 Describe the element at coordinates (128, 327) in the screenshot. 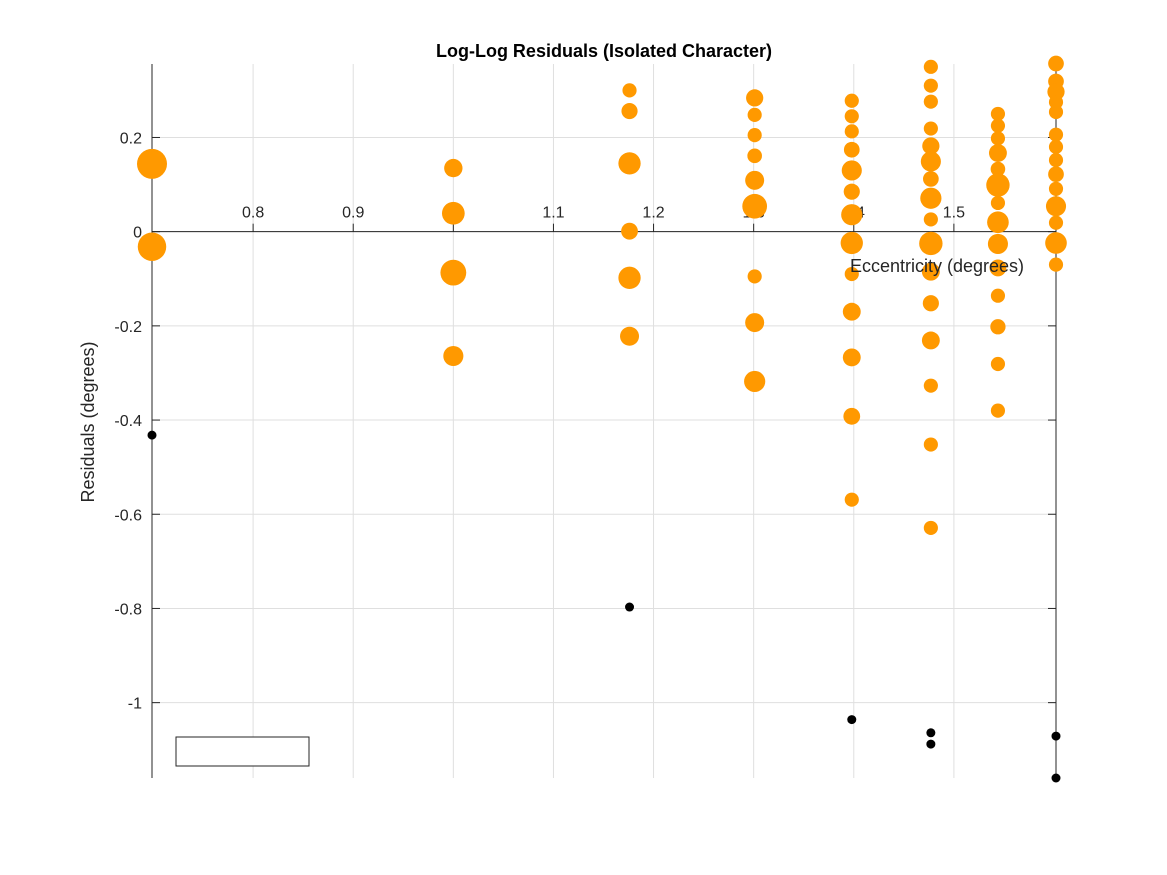

I see `y-tick-label: -0.2` at that location.